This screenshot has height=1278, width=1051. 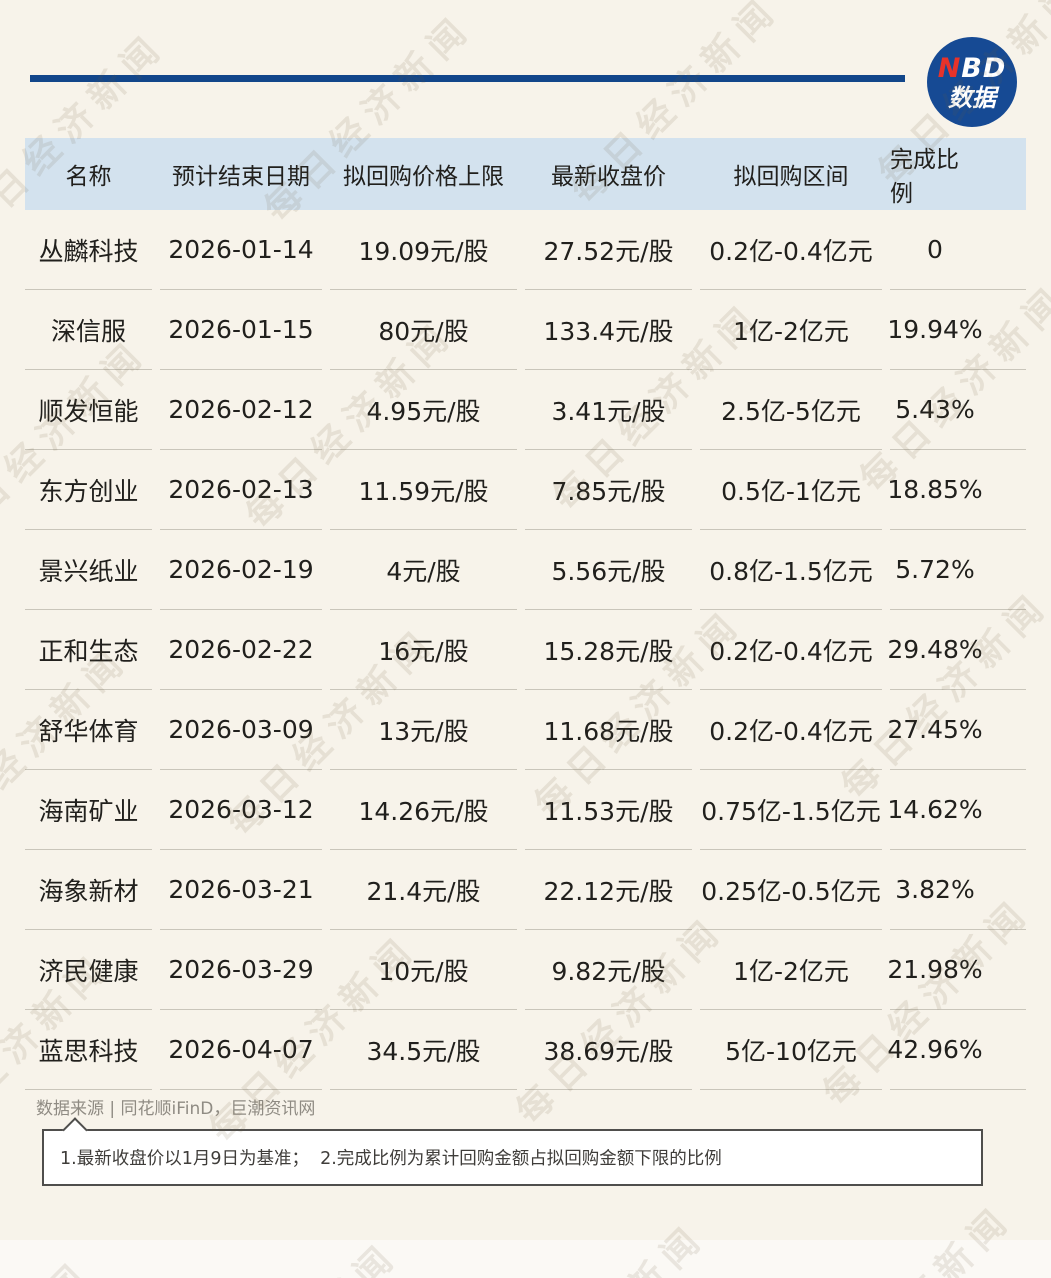 I want to click on table-cell: 16元/股, so click(x=423, y=650).